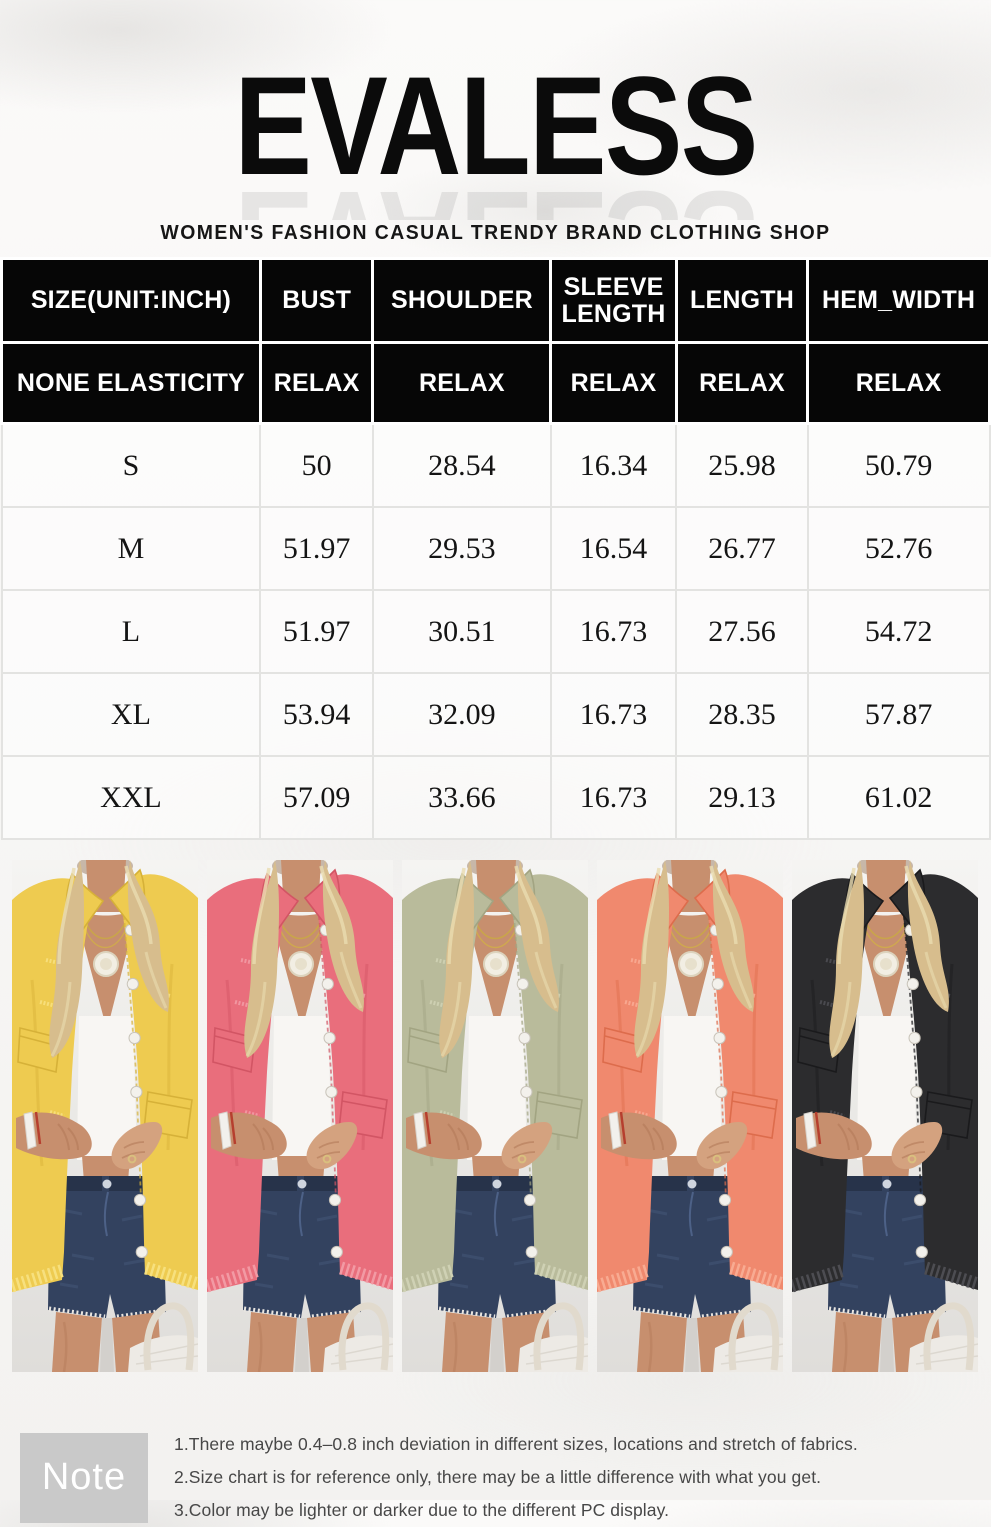 The width and height of the screenshot is (991, 1527). Describe the element at coordinates (131, 797) in the screenshot. I see `size-label: XXL` at that location.